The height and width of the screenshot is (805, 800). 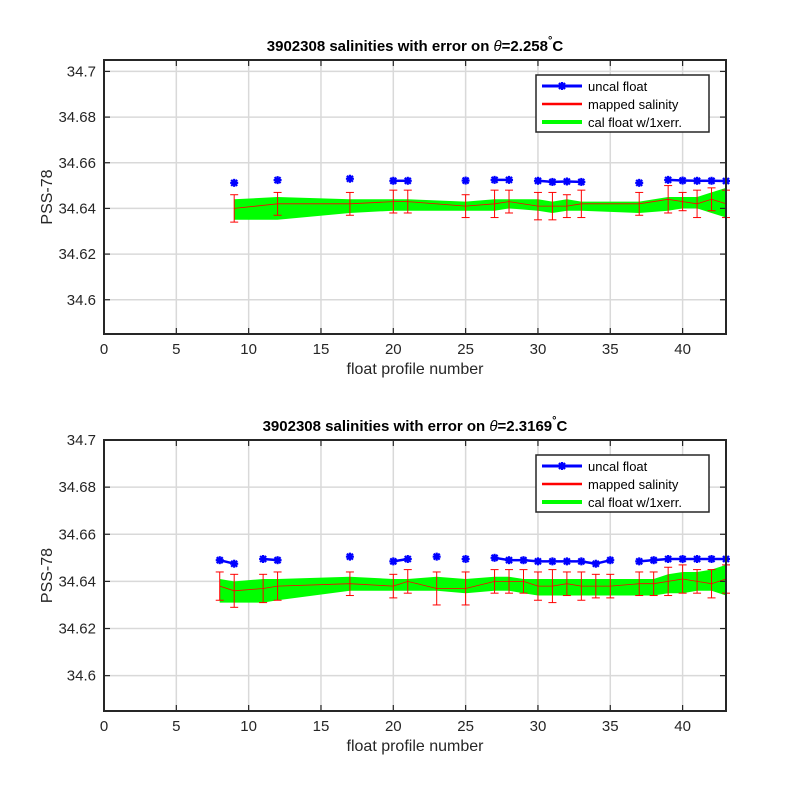 What do you see at coordinates (525, 46) in the screenshot?
I see `title-value: =2.258` at bounding box center [525, 46].